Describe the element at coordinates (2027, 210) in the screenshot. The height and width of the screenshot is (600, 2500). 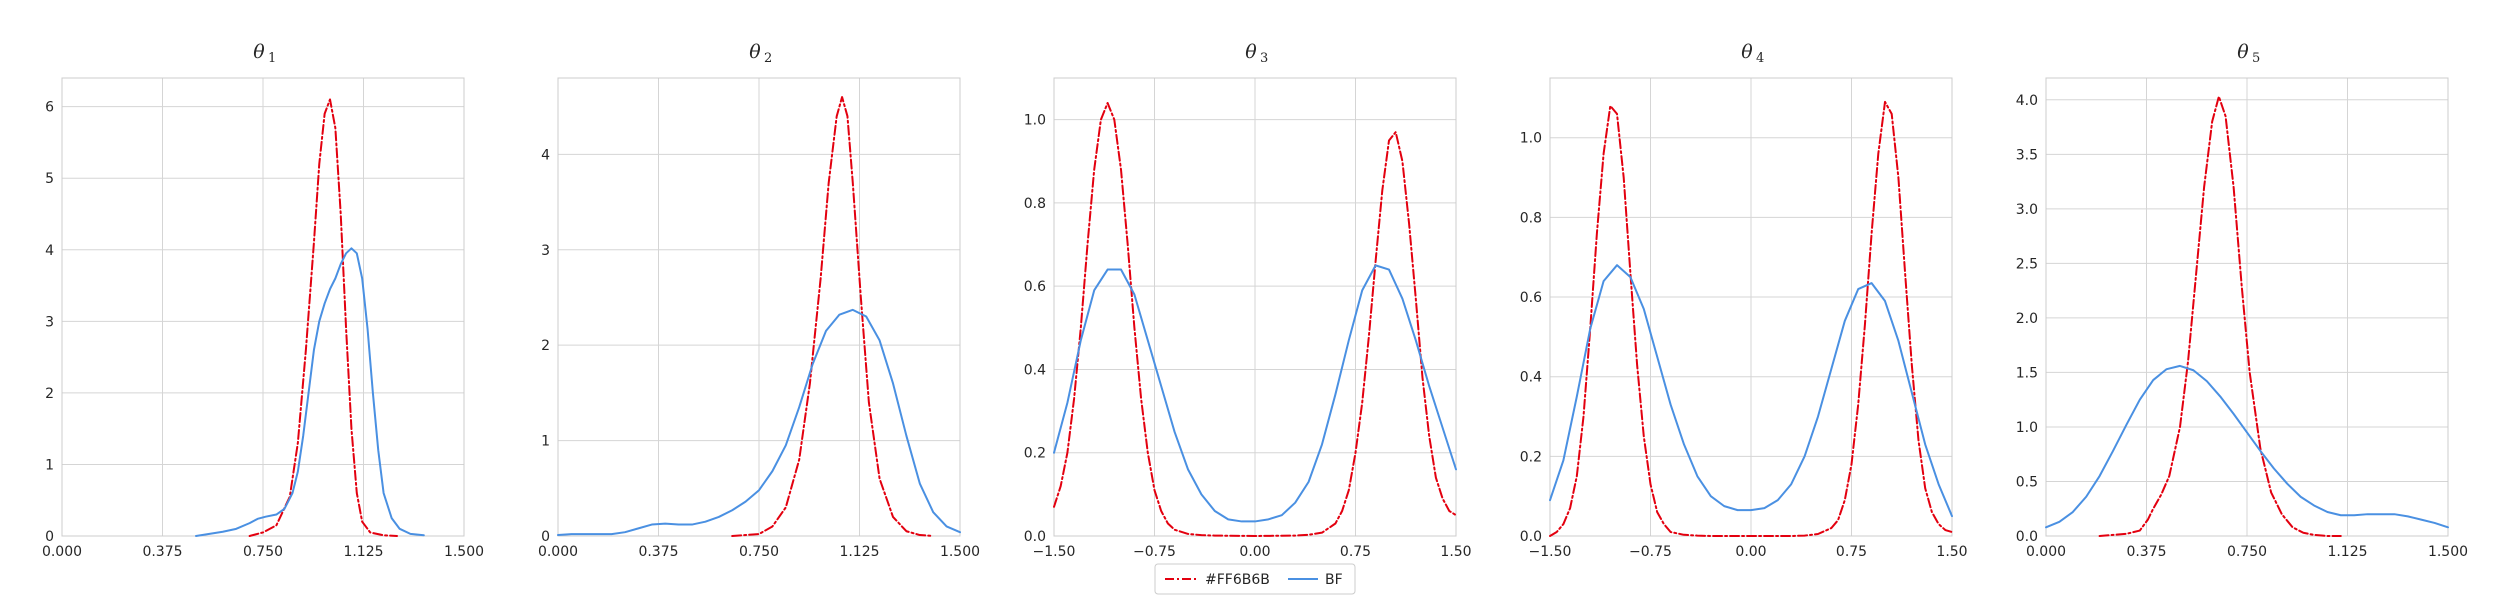
I see `y-tick-label: 3.0` at that location.